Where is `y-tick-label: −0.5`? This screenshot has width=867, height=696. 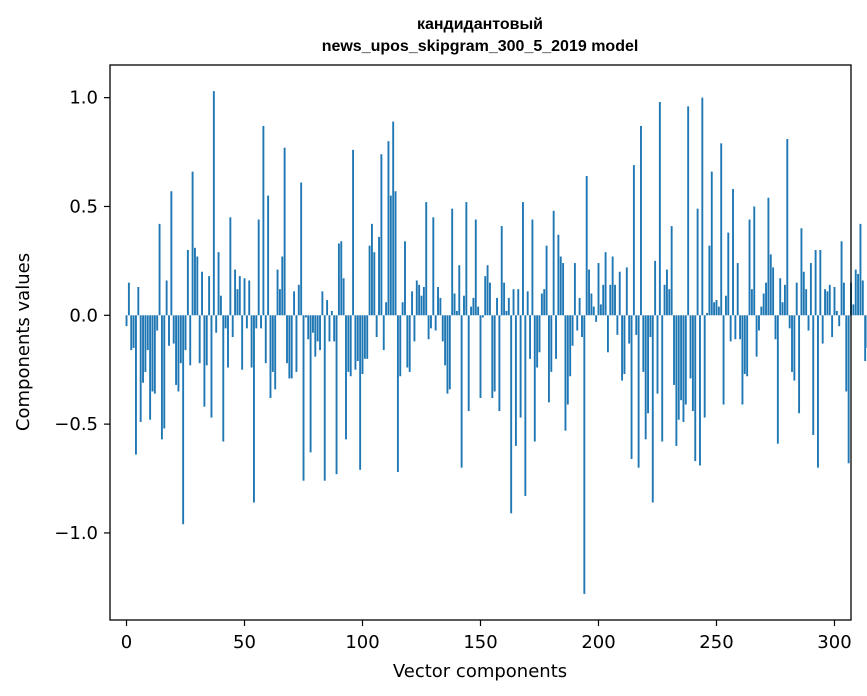
y-tick-label: −0.5 is located at coordinates (76, 424).